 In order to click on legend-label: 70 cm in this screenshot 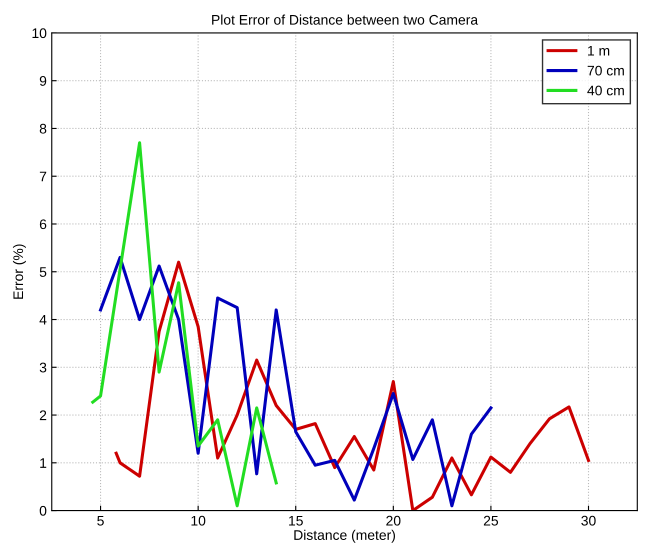, I will do `click(606, 71)`.